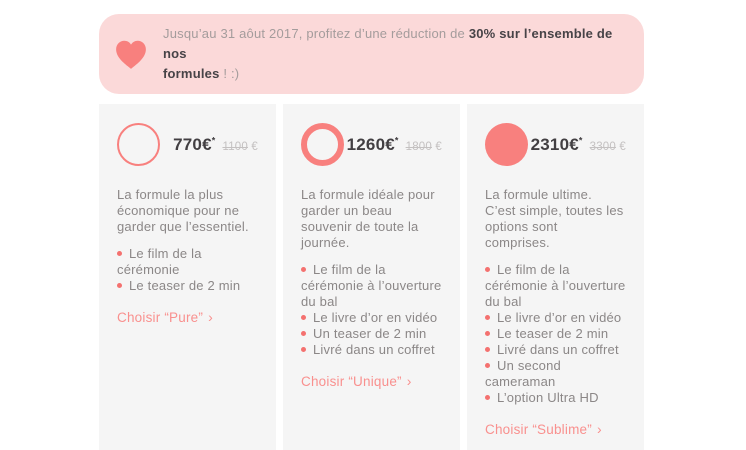 The image size is (746, 450). What do you see at coordinates (165, 317) in the screenshot?
I see `choose-pure-link: Choisir “Pure” ›` at bounding box center [165, 317].